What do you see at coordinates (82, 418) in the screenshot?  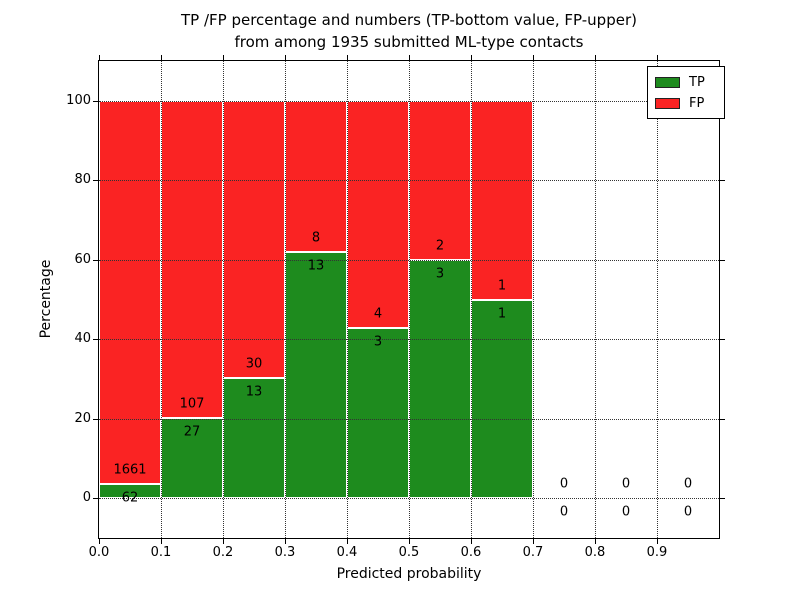 I see `y-tick-label: 20` at bounding box center [82, 418].